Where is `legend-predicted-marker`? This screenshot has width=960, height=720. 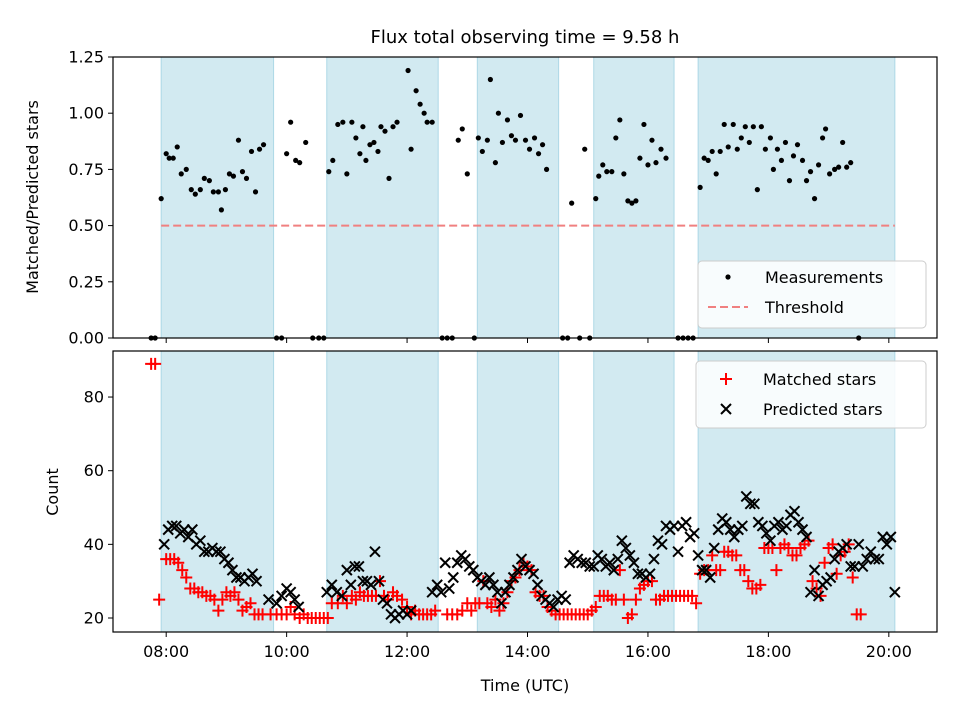 legend-predicted-marker is located at coordinates (726, 409).